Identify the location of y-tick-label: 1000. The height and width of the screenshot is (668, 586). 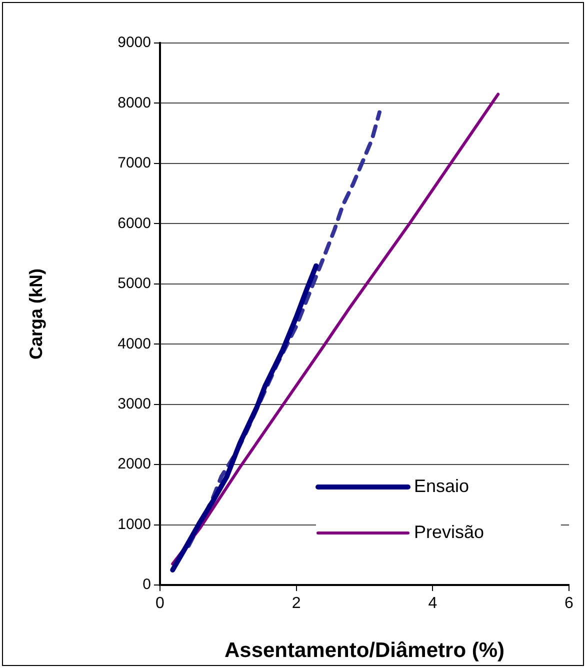
(134, 524).